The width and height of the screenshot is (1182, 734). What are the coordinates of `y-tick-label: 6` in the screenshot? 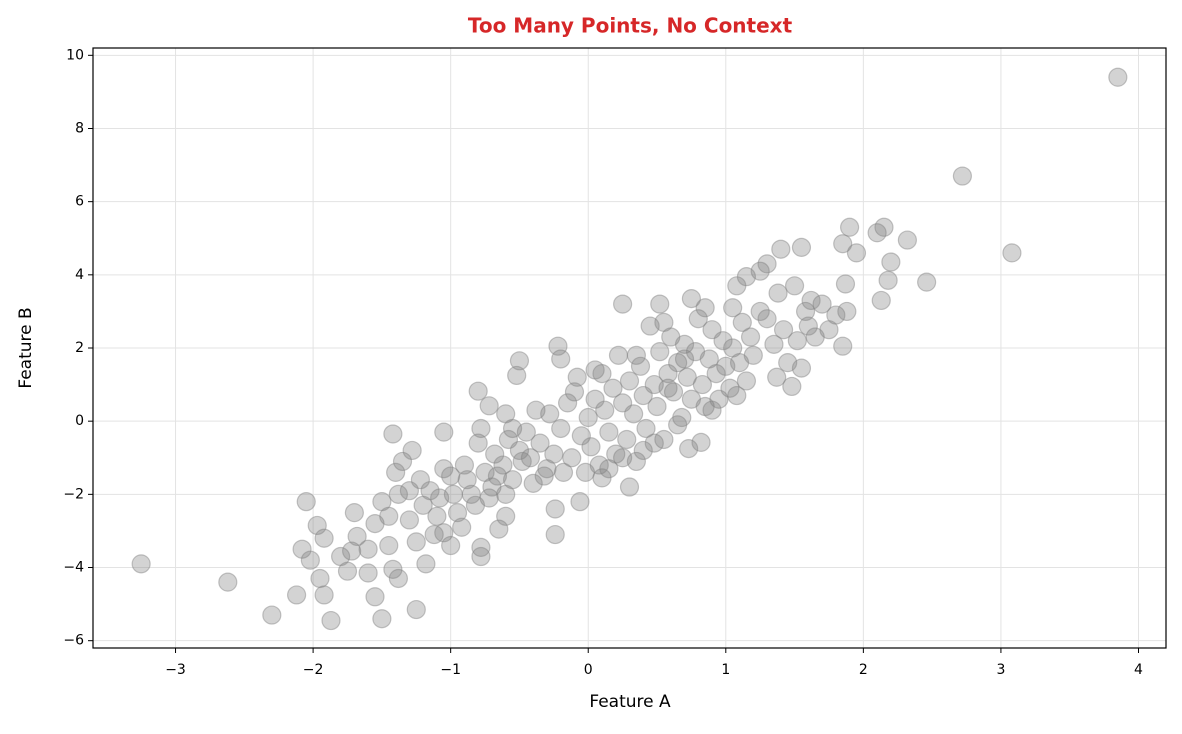 It's located at (79, 202).